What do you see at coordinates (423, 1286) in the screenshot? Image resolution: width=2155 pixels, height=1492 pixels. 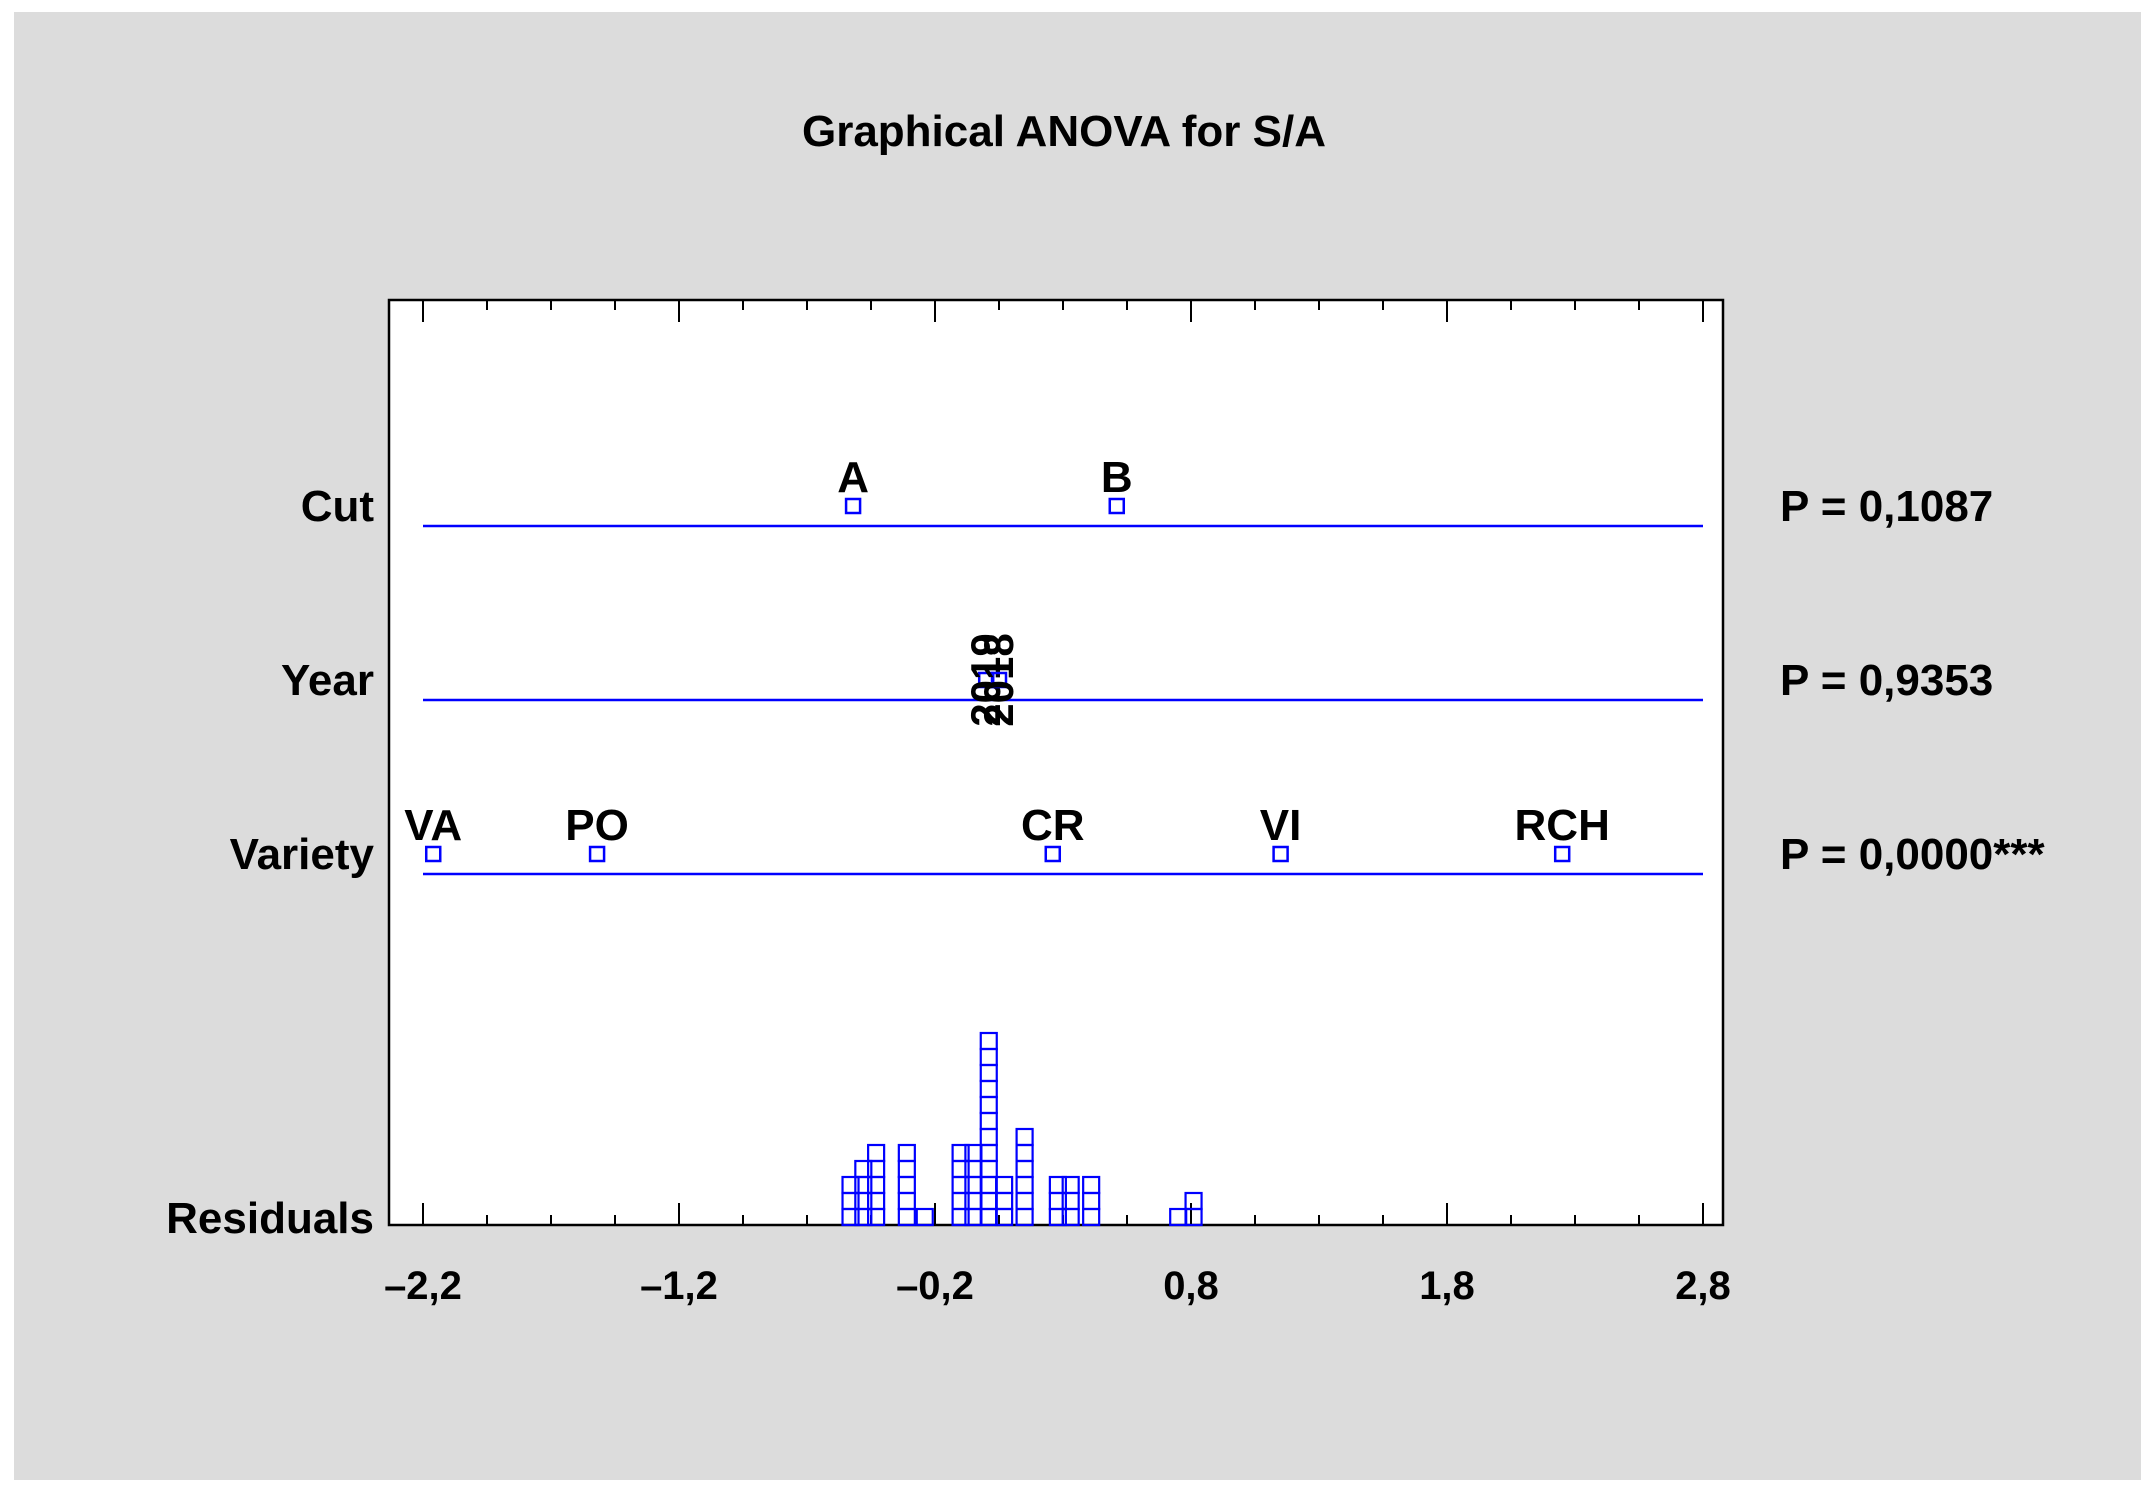 I see `x-tick-label: –2,2` at bounding box center [423, 1286].